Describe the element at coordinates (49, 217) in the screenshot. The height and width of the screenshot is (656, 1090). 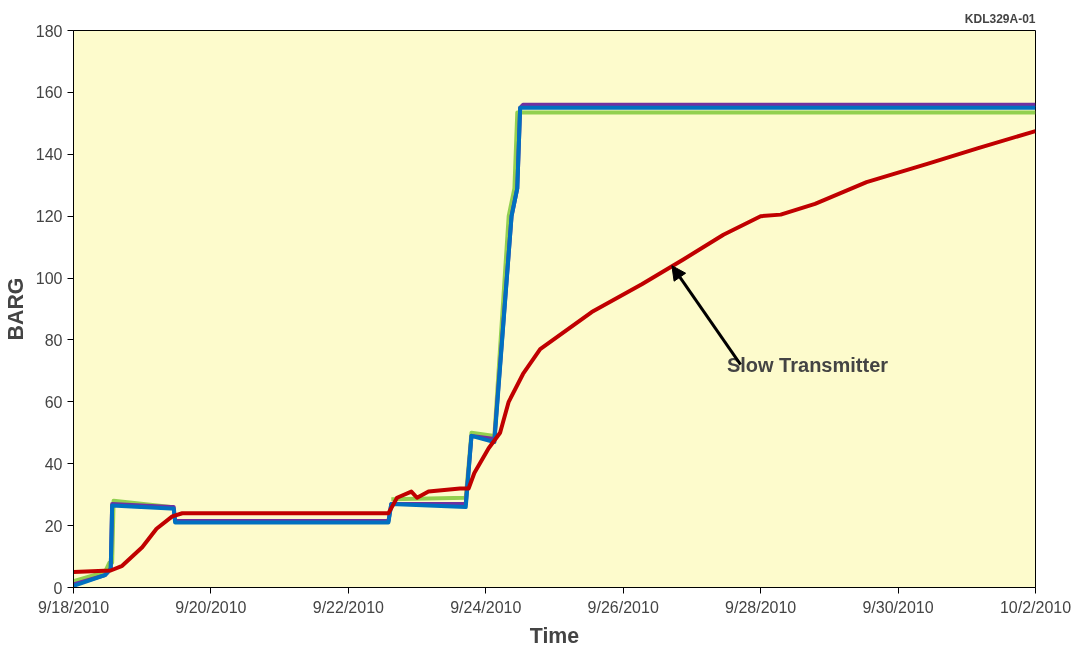
I see `y-tick-label: 120` at that location.